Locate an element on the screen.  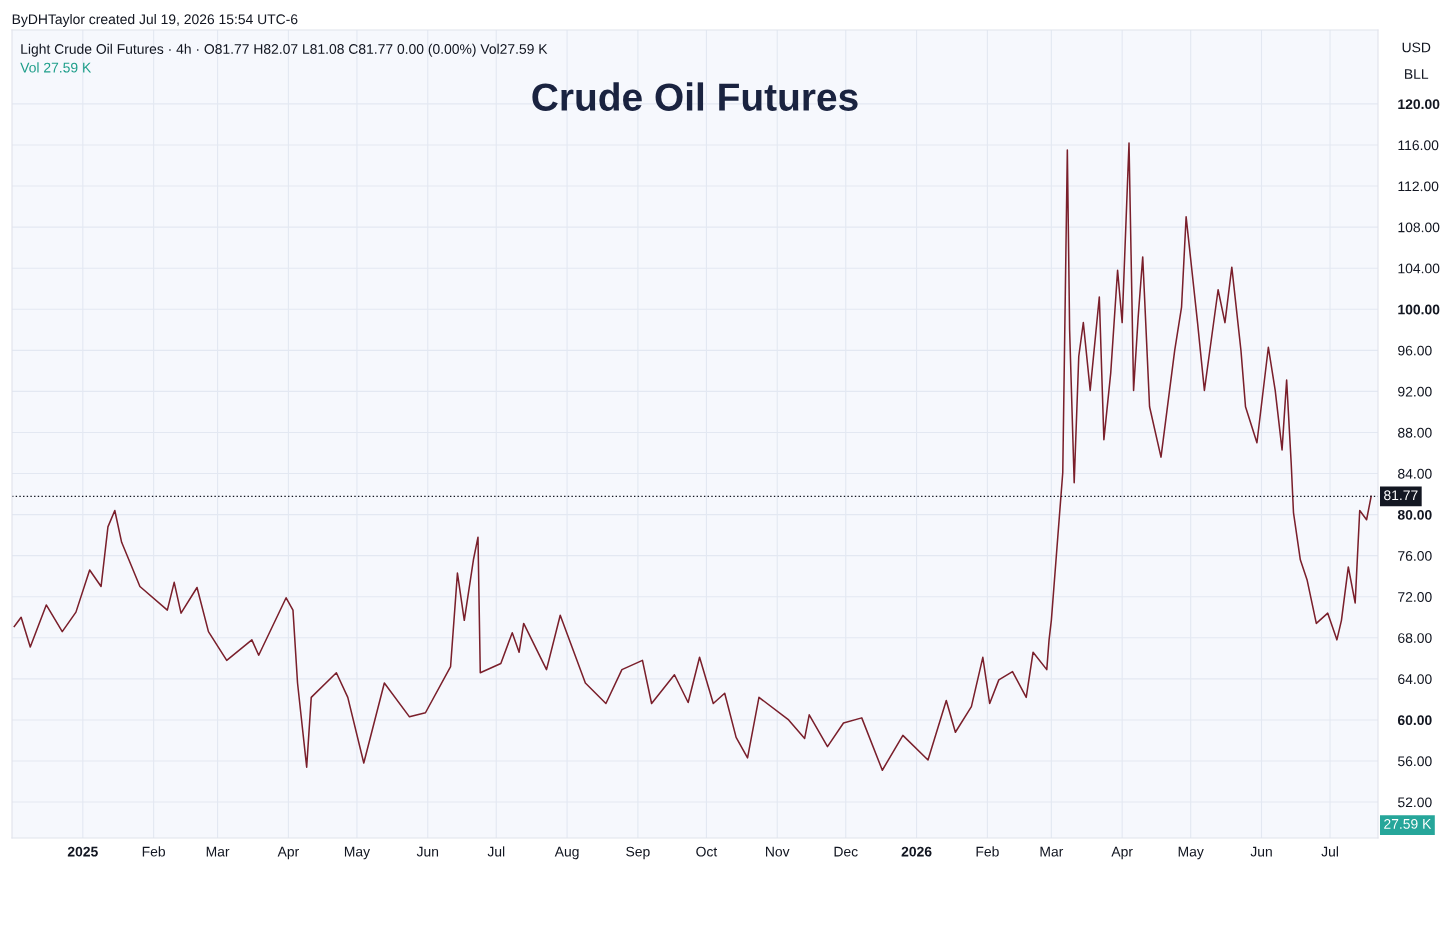
y-tick-label: 68.00 is located at coordinates (1415, 638).